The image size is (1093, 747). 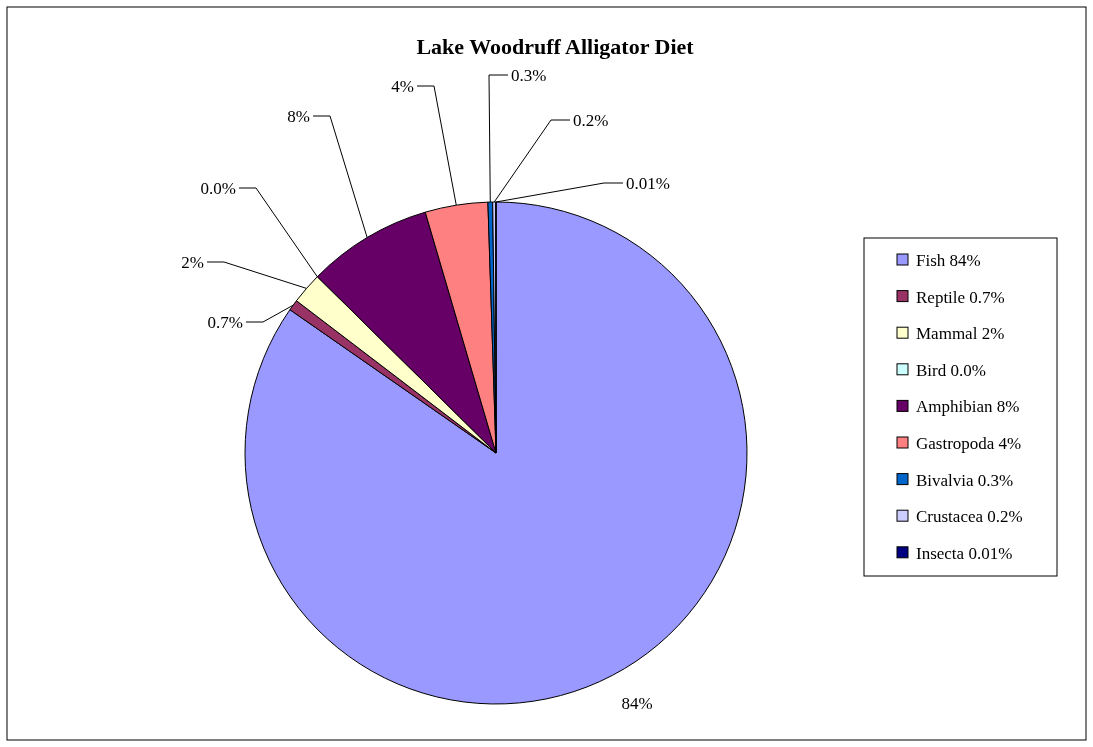 What do you see at coordinates (225, 322) in the screenshot?
I see `data-label: 0.7%` at bounding box center [225, 322].